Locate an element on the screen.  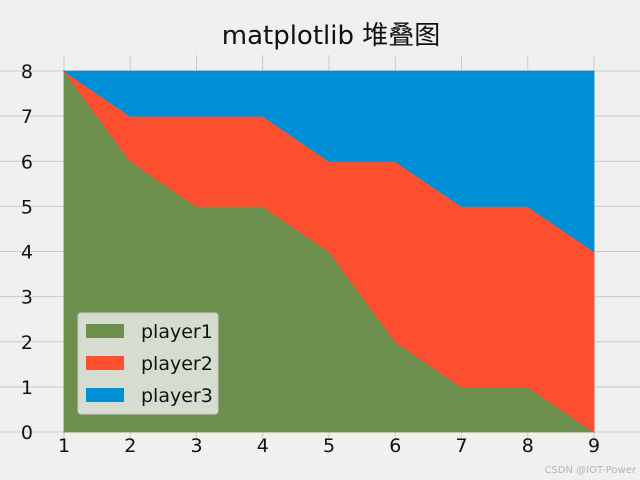
legend: player1 player2 player3 is located at coordinates (148, 363).